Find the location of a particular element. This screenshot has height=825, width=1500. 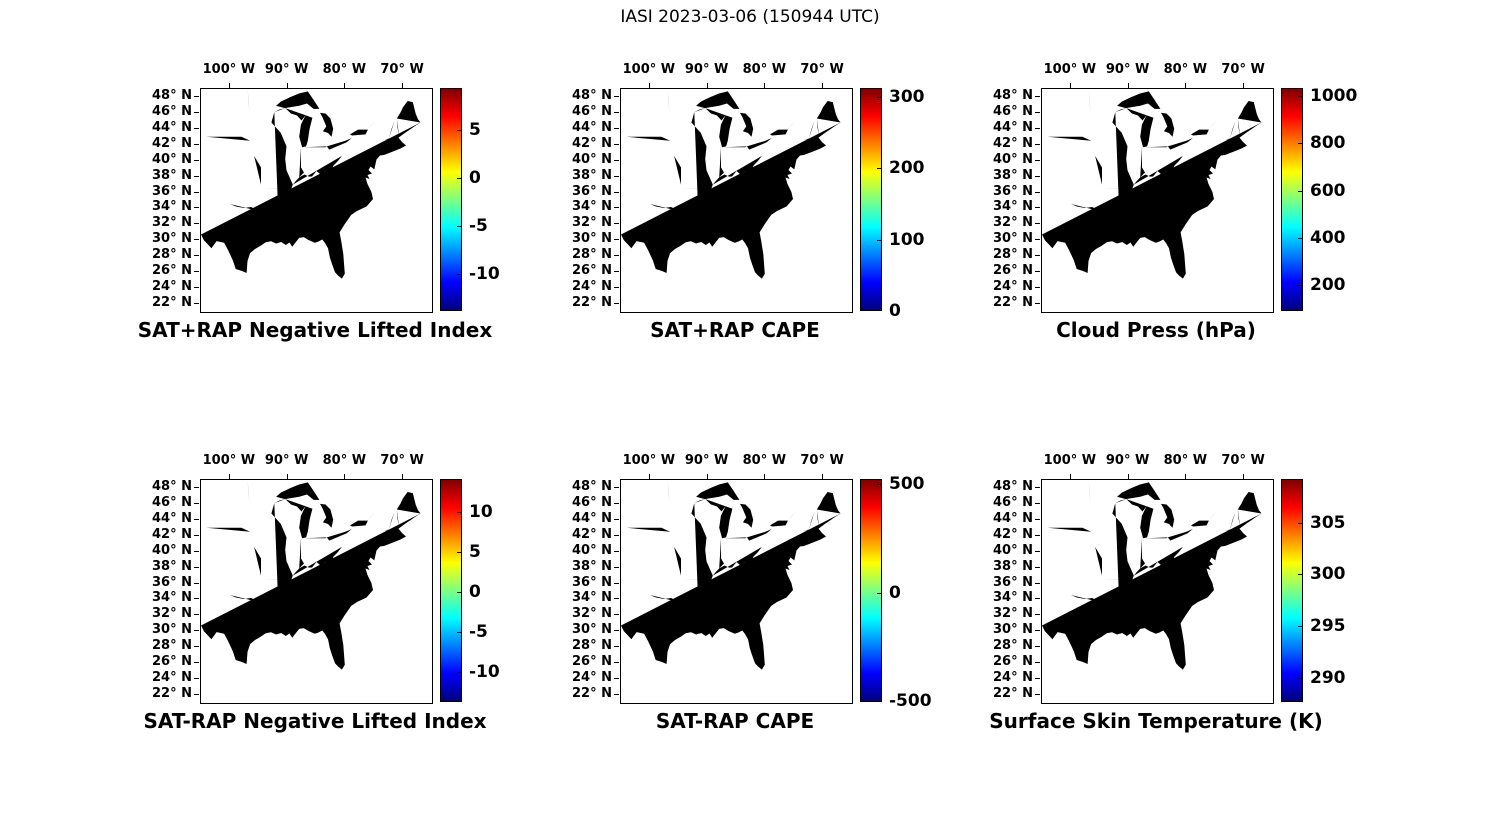

colorbar is located at coordinates (871, 590).